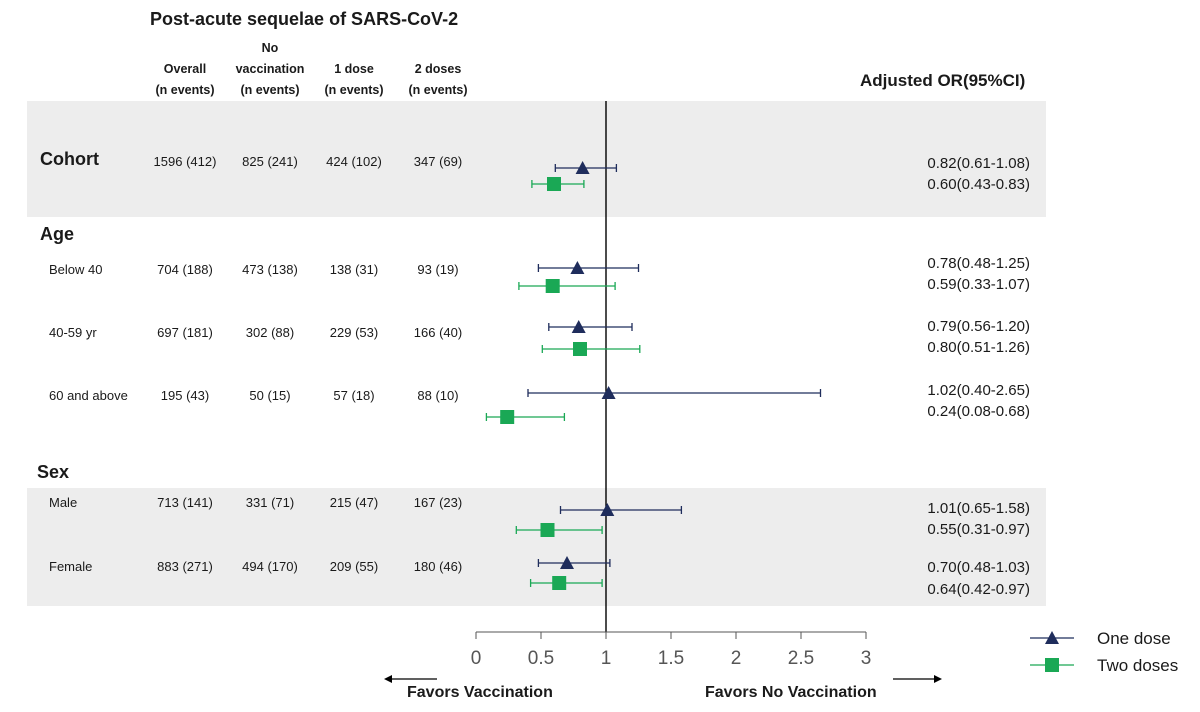  What do you see at coordinates (69, 159) in the screenshot?
I see `group-label-cohort: Cohort` at bounding box center [69, 159].